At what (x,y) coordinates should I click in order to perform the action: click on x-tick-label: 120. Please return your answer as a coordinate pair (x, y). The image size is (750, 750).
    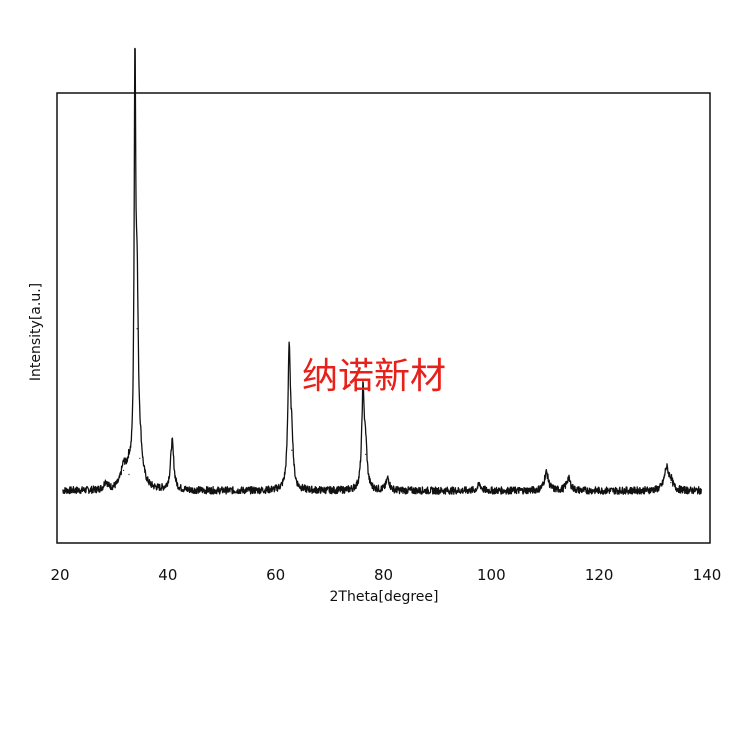
    Looking at the image, I should click on (599, 575).